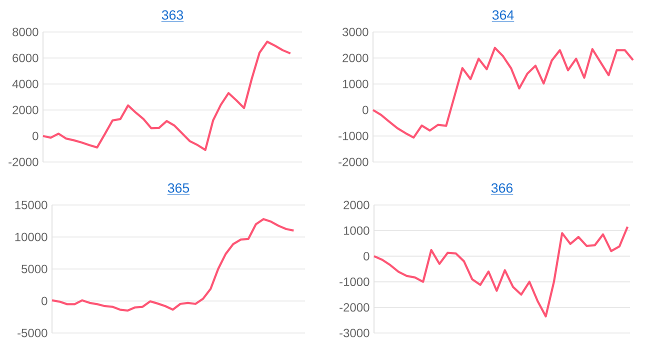  What do you see at coordinates (355, 333) in the screenshot?
I see `y-tick-label: -3000` at bounding box center [355, 333].